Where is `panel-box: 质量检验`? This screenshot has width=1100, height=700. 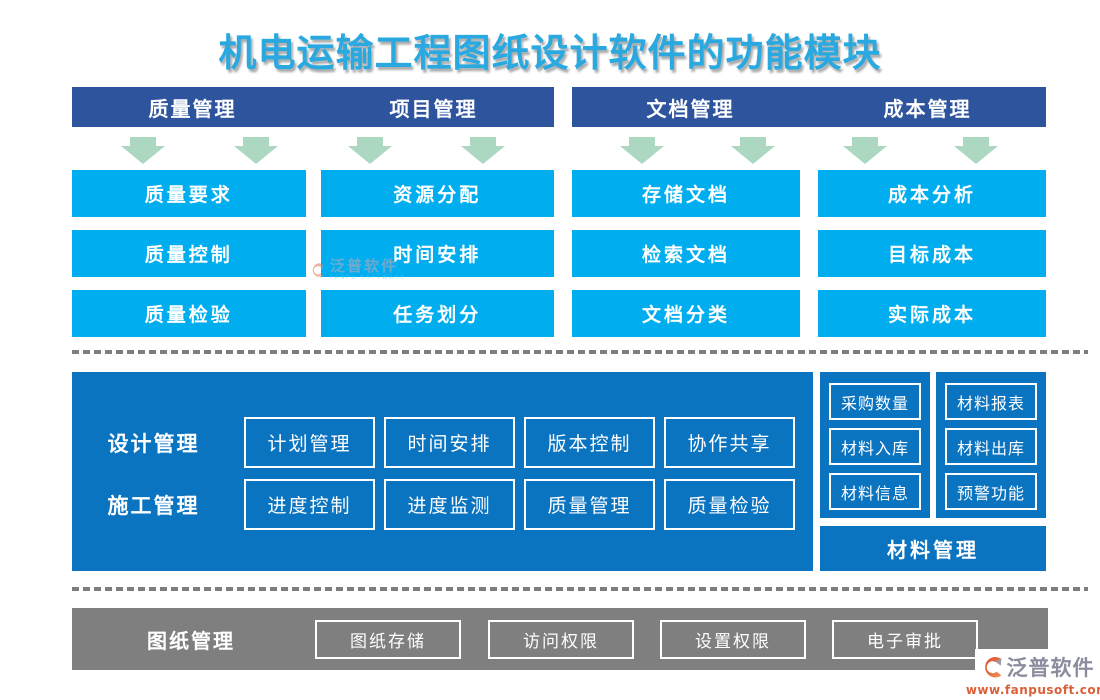
panel-box: 质量检验 is located at coordinates (729, 504).